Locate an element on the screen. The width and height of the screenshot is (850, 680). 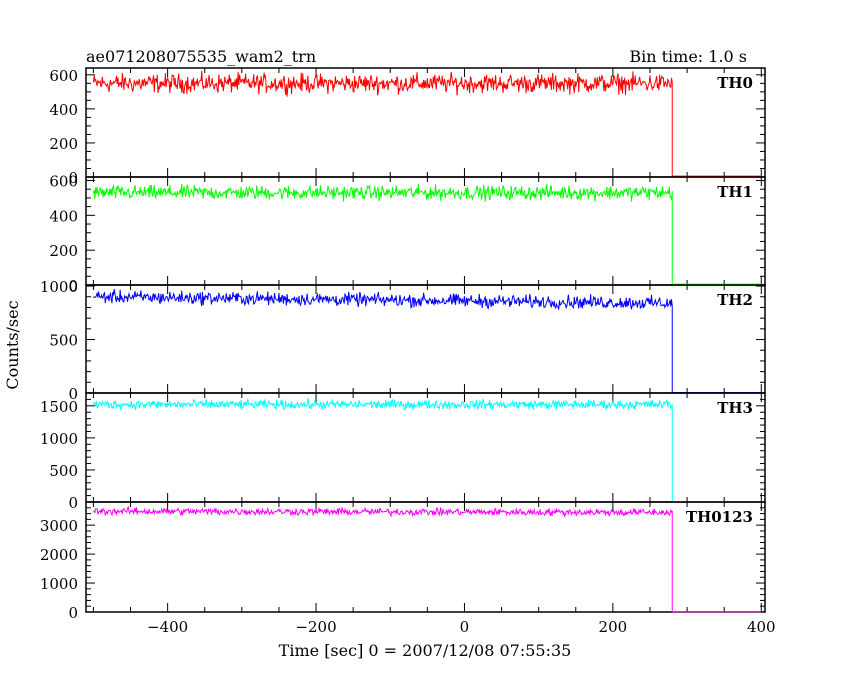
y-tick-label: 3000 is located at coordinates (59, 526).